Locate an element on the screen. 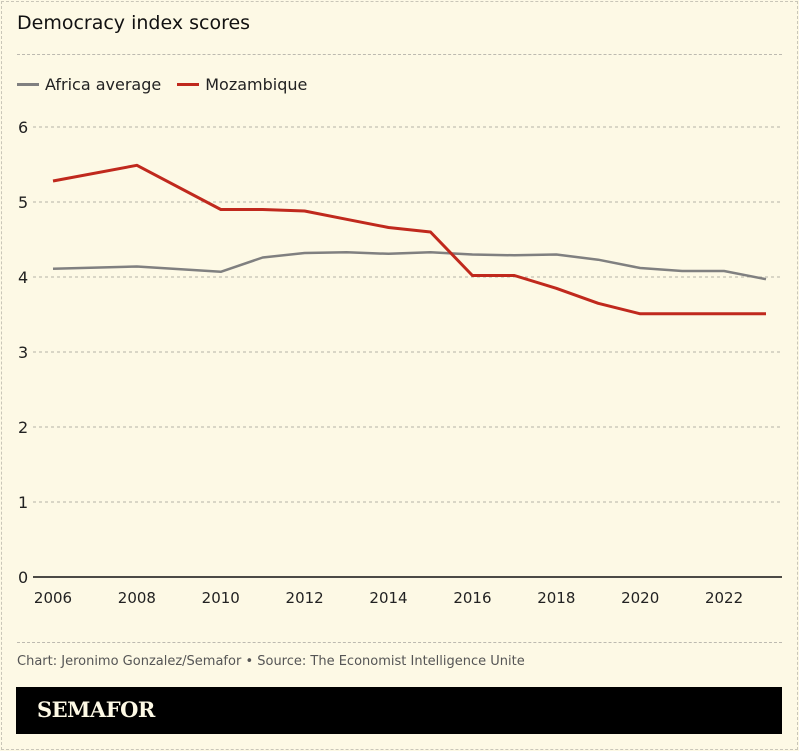  chart-title: Democracy index scores is located at coordinates (134, 23).